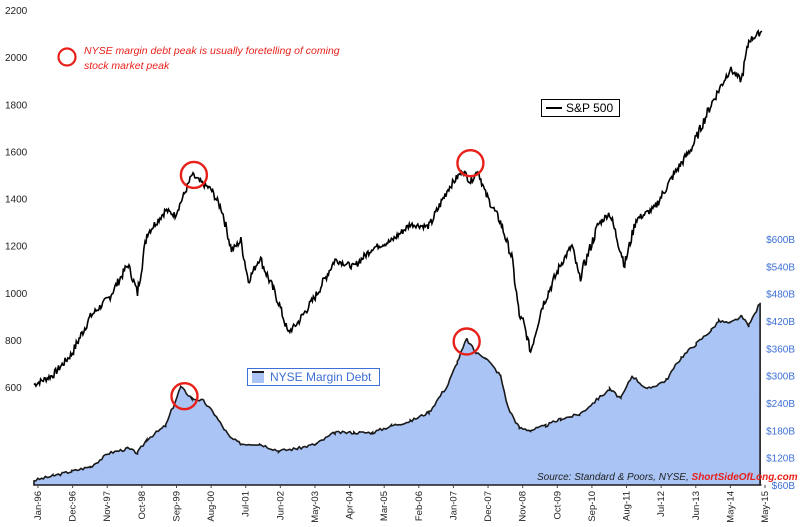 The image size is (800, 527). Describe the element at coordinates (765, 507) in the screenshot. I see `x-tick-label: May-15` at that location.